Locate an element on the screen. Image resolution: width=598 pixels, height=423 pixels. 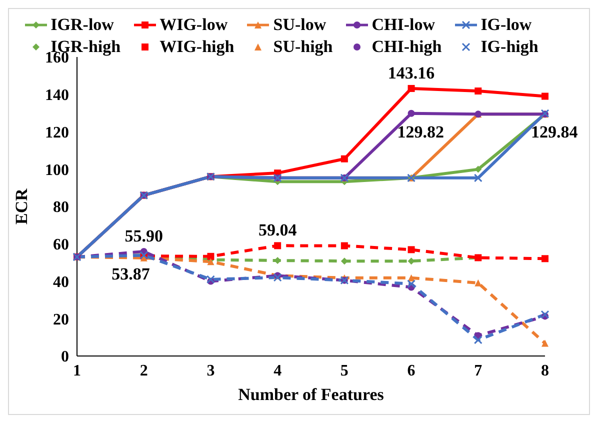
legend-label: WIG-low is located at coordinates (194, 25).